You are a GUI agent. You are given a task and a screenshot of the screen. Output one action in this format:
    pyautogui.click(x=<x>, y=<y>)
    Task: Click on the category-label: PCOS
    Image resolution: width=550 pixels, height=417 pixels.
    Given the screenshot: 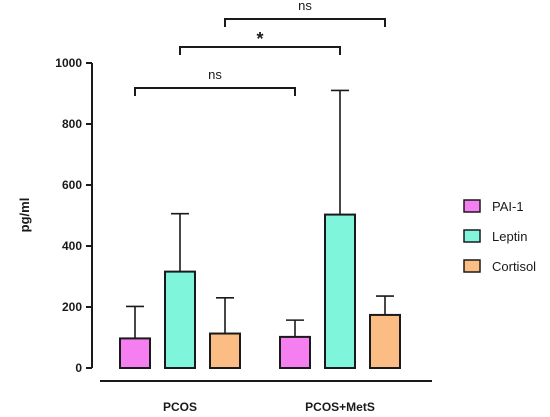 What is the action you would take?
    pyautogui.click(x=180, y=407)
    